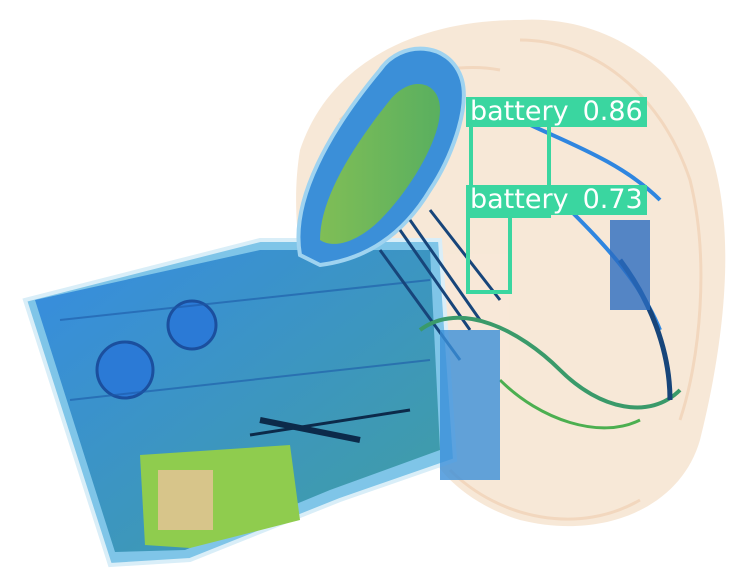 The image size is (754, 585). What do you see at coordinates (489, 253) in the screenshot?
I see `detection-box-battery` at bounding box center [489, 253].